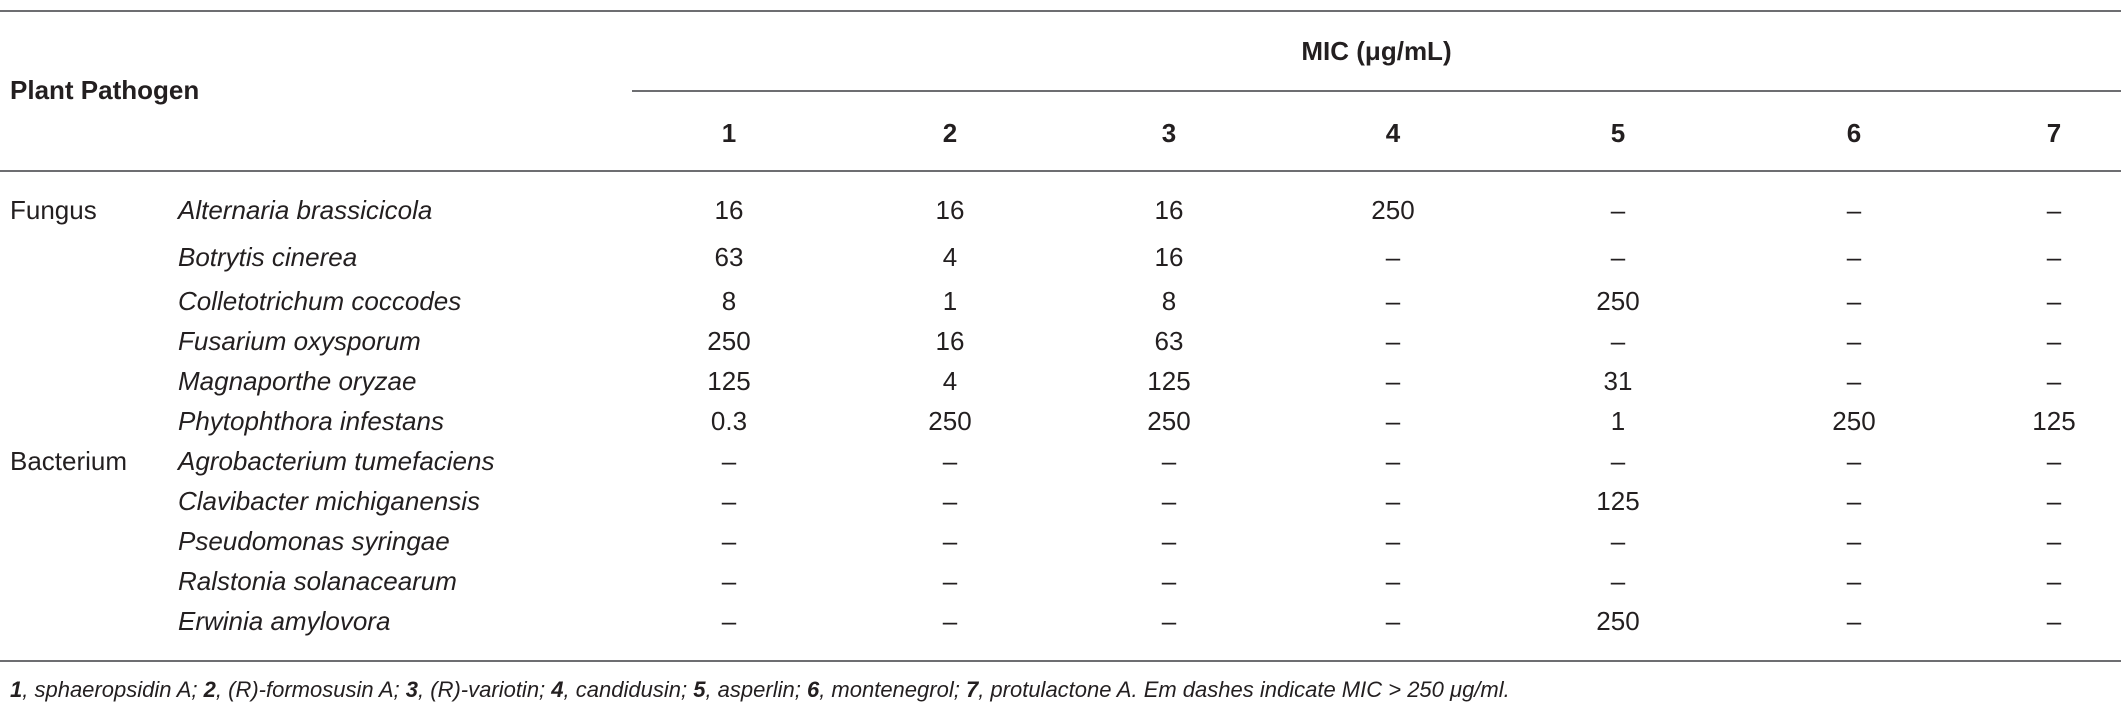 The image size is (2121, 714). What do you see at coordinates (2054, 133) in the screenshot?
I see `column-header-7: 7` at bounding box center [2054, 133].